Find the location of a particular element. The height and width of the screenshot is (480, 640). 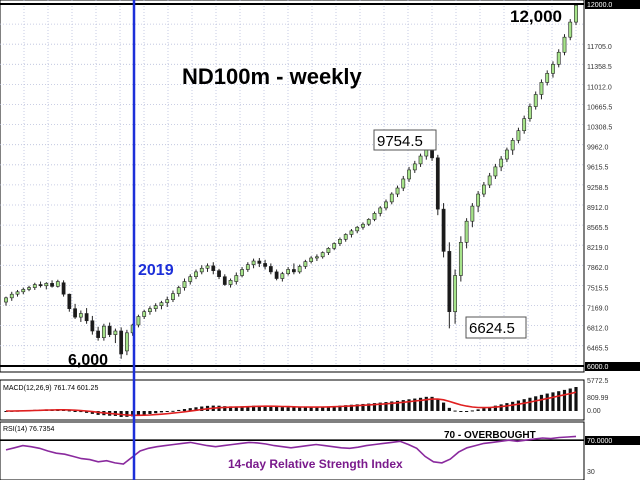

rsi-label: RSI(14) 76.7354 is located at coordinates (28, 429).